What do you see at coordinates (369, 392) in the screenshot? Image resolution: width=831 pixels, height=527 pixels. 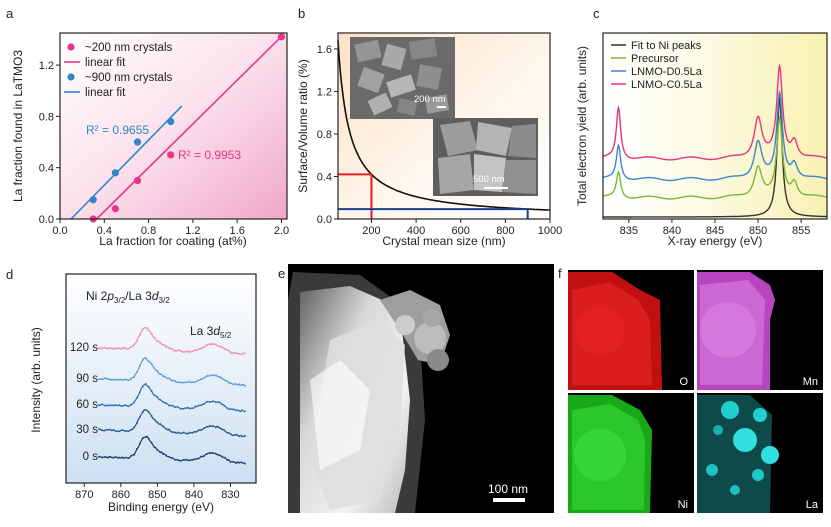 I see `tem-particle` at bounding box center [369, 392].